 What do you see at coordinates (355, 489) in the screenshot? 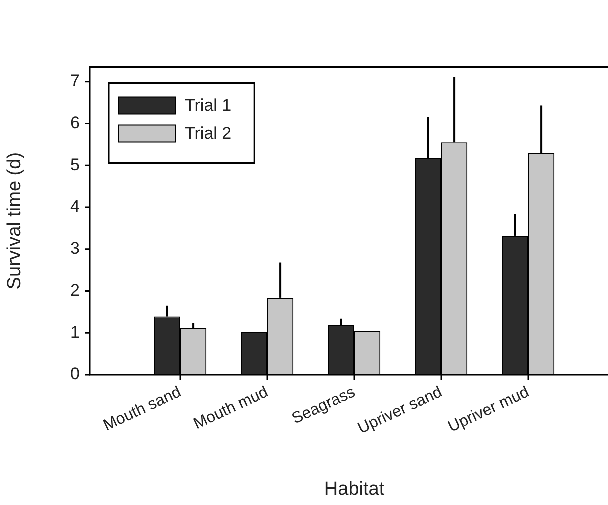
I see `x-axis-title: Habitat` at bounding box center [355, 489].